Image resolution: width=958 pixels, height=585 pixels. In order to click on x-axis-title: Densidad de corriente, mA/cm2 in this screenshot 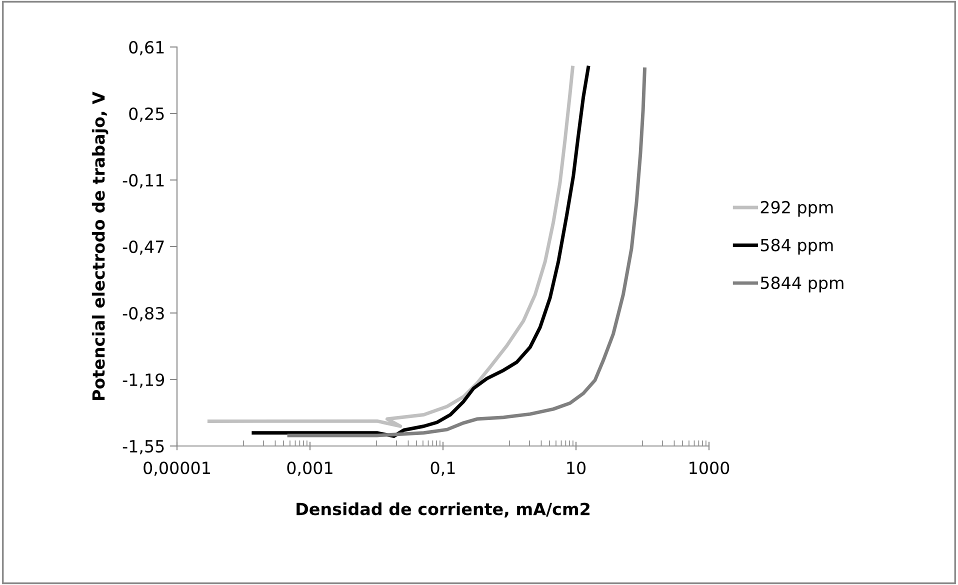, I will do `click(443, 510)`.